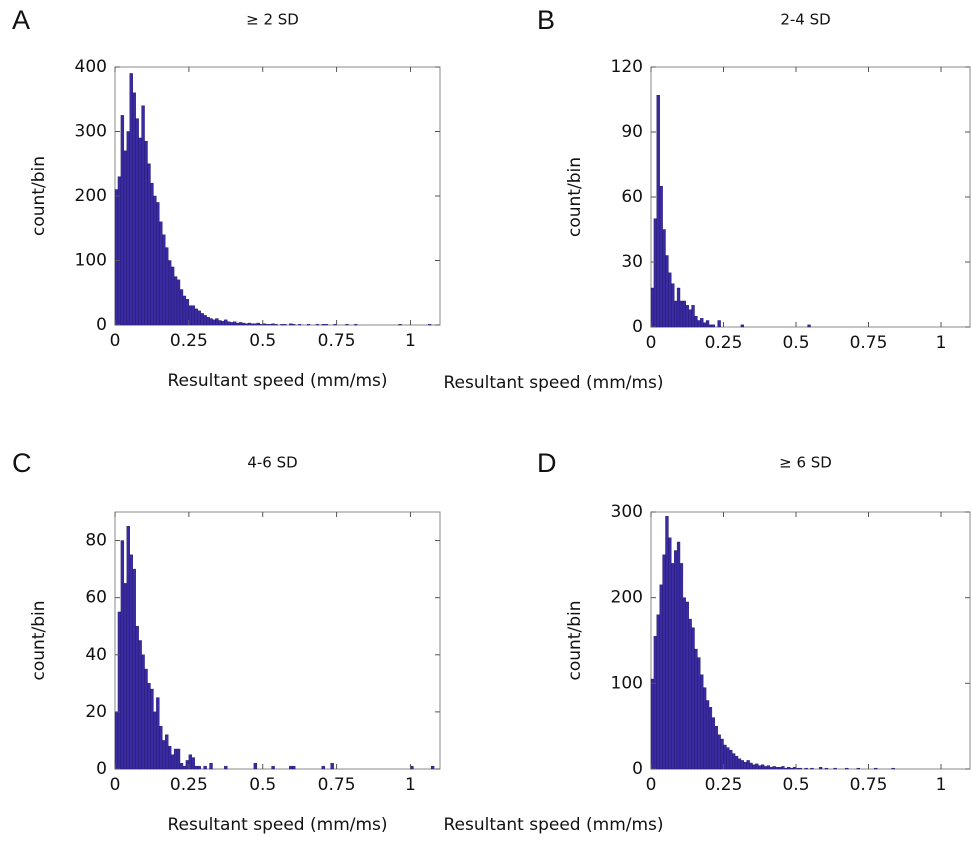  What do you see at coordinates (91, 67) in the screenshot?
I see `y-tick-label: 400` at bounding box center [91, 67].